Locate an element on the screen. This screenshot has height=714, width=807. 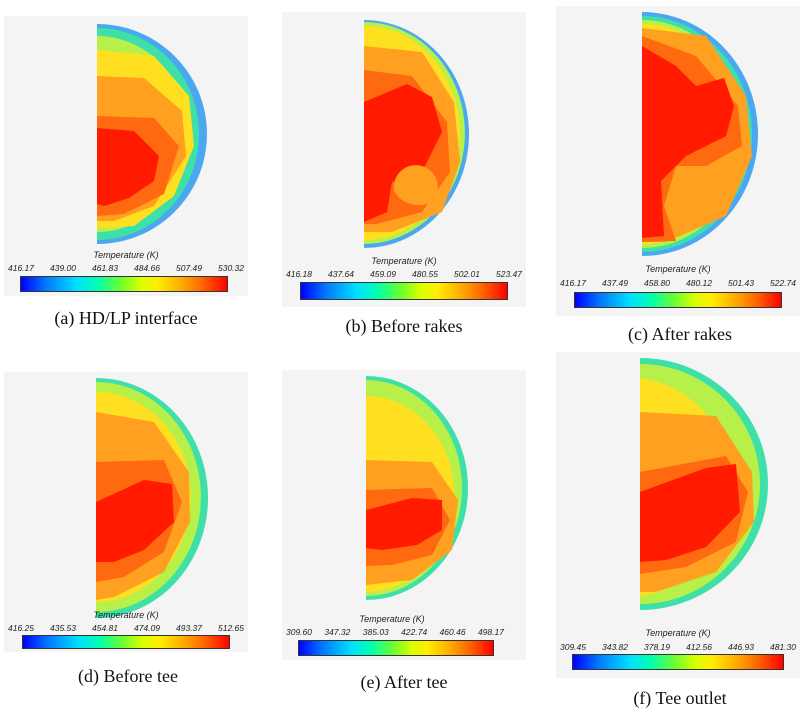
caption-b: (b) Before rakes is located at coordinates (404, 326).